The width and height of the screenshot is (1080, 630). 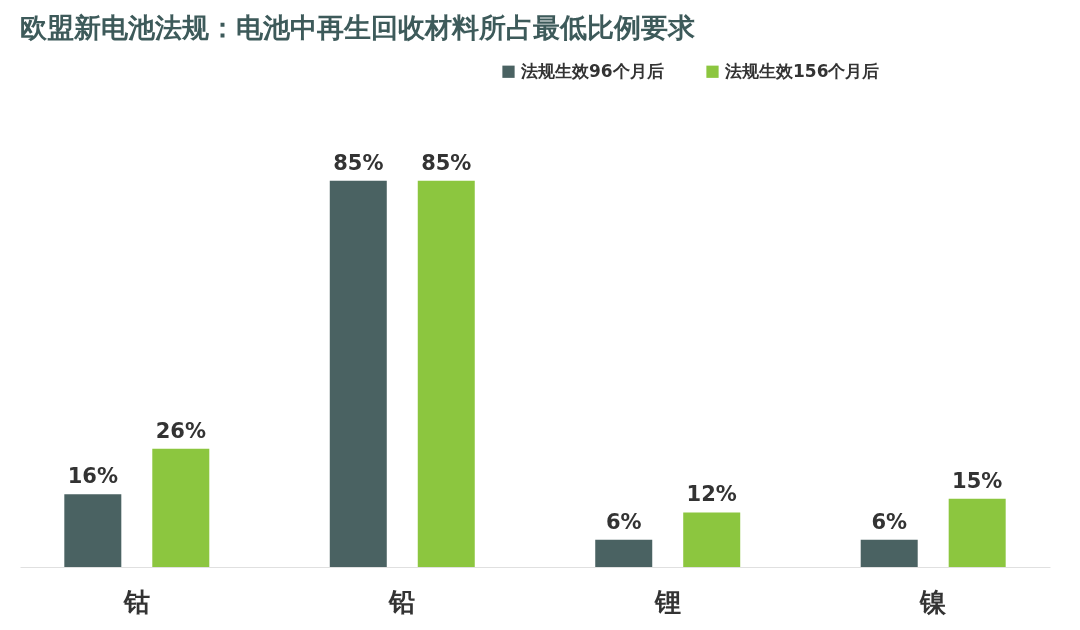 What do you see at coordinates (592, 70) in the screenshot?
I see `legend-label: 法规生效96个月后` at bounding box center [592, 70].